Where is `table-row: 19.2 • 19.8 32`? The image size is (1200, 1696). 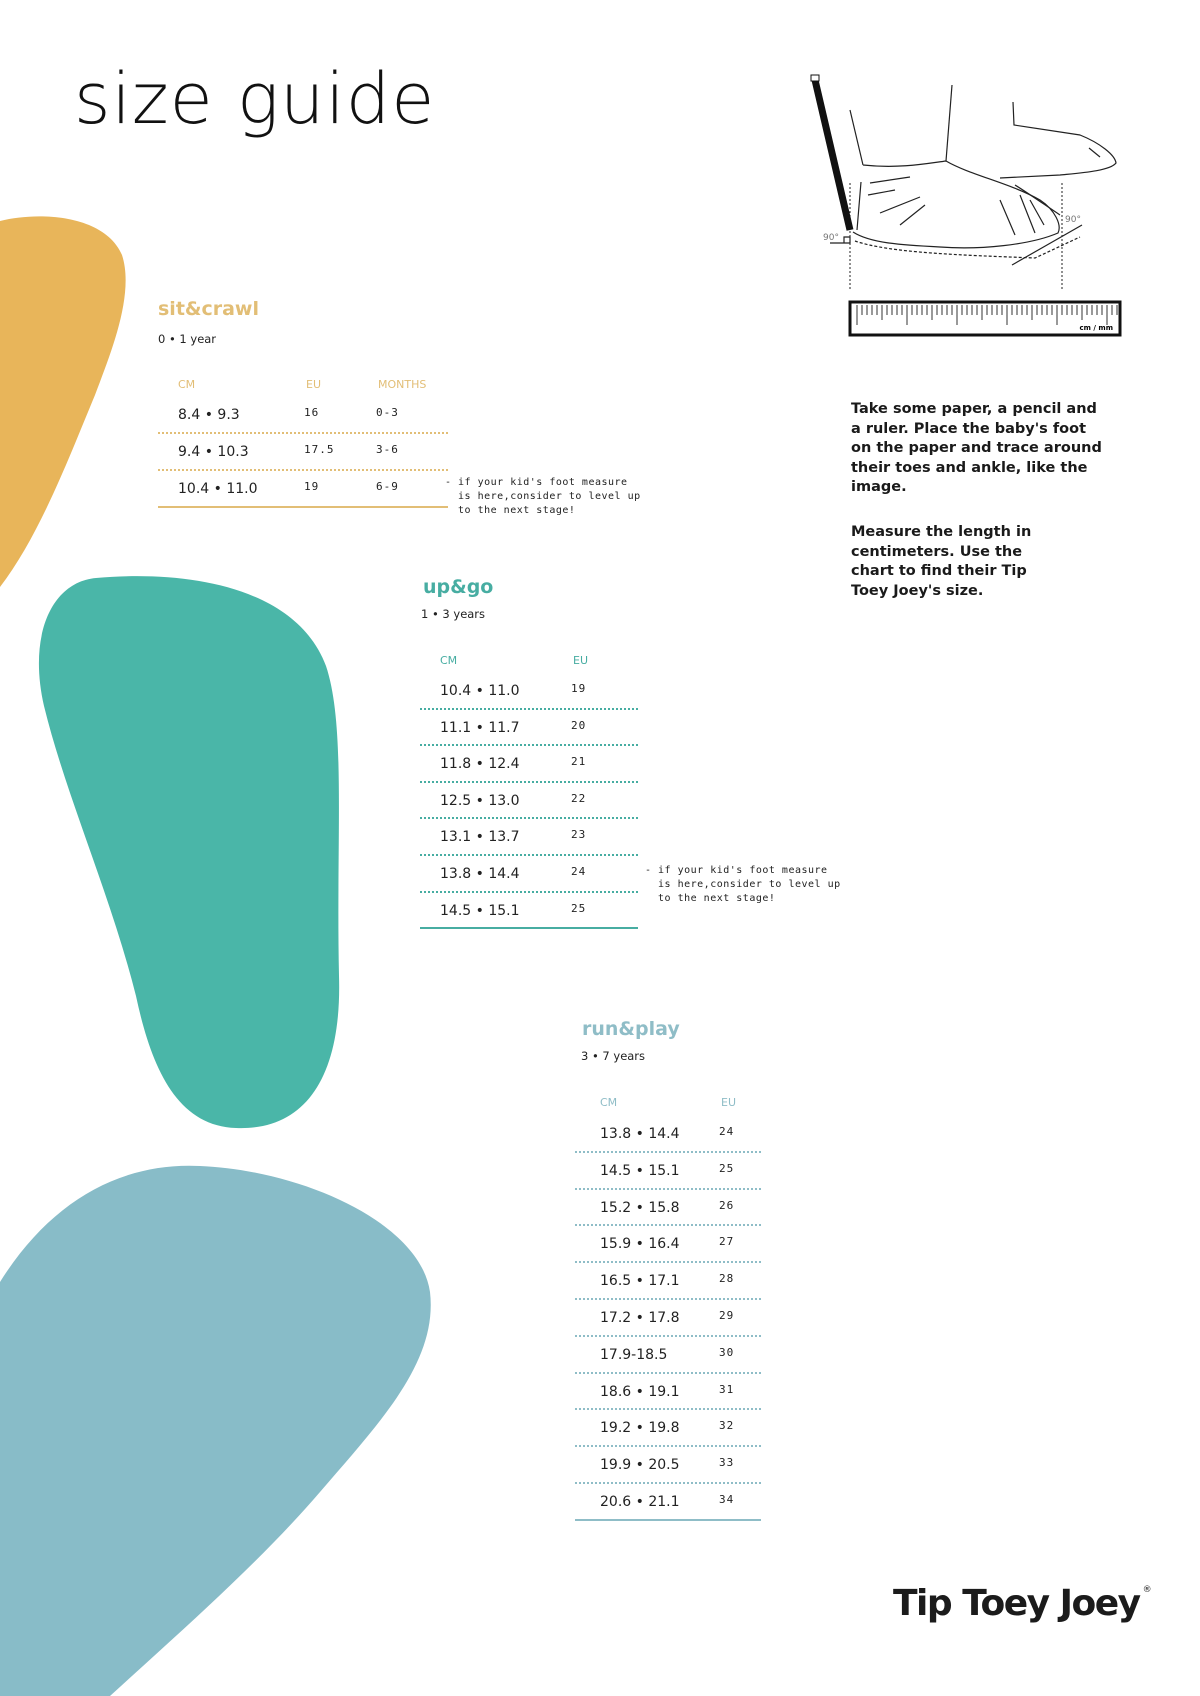 table-row: 19.2 • 19.8 32 is located at coordinates (668, 1429).